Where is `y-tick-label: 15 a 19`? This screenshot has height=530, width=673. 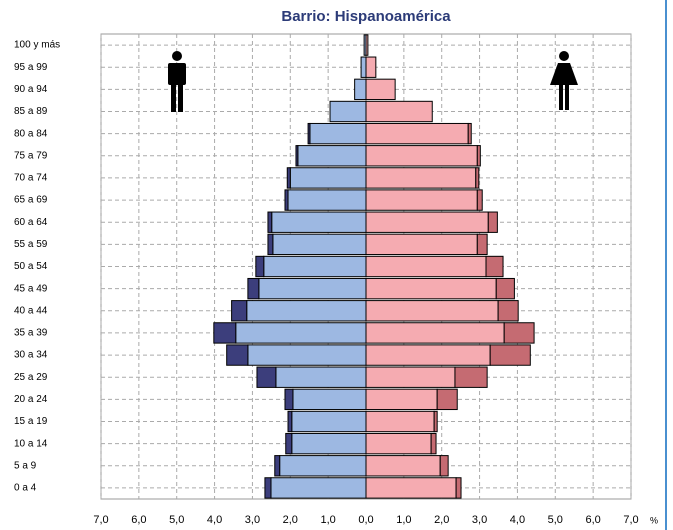 y-tick-label: 15 a 19 is located at coordinates (31, 421).